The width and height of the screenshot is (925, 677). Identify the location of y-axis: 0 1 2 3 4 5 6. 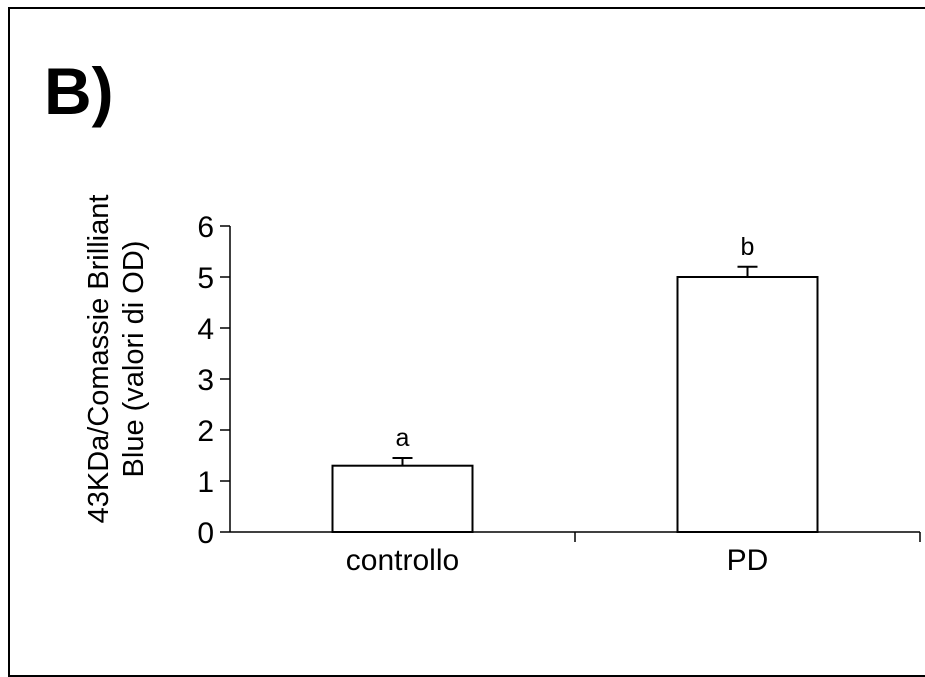
(214, 380).